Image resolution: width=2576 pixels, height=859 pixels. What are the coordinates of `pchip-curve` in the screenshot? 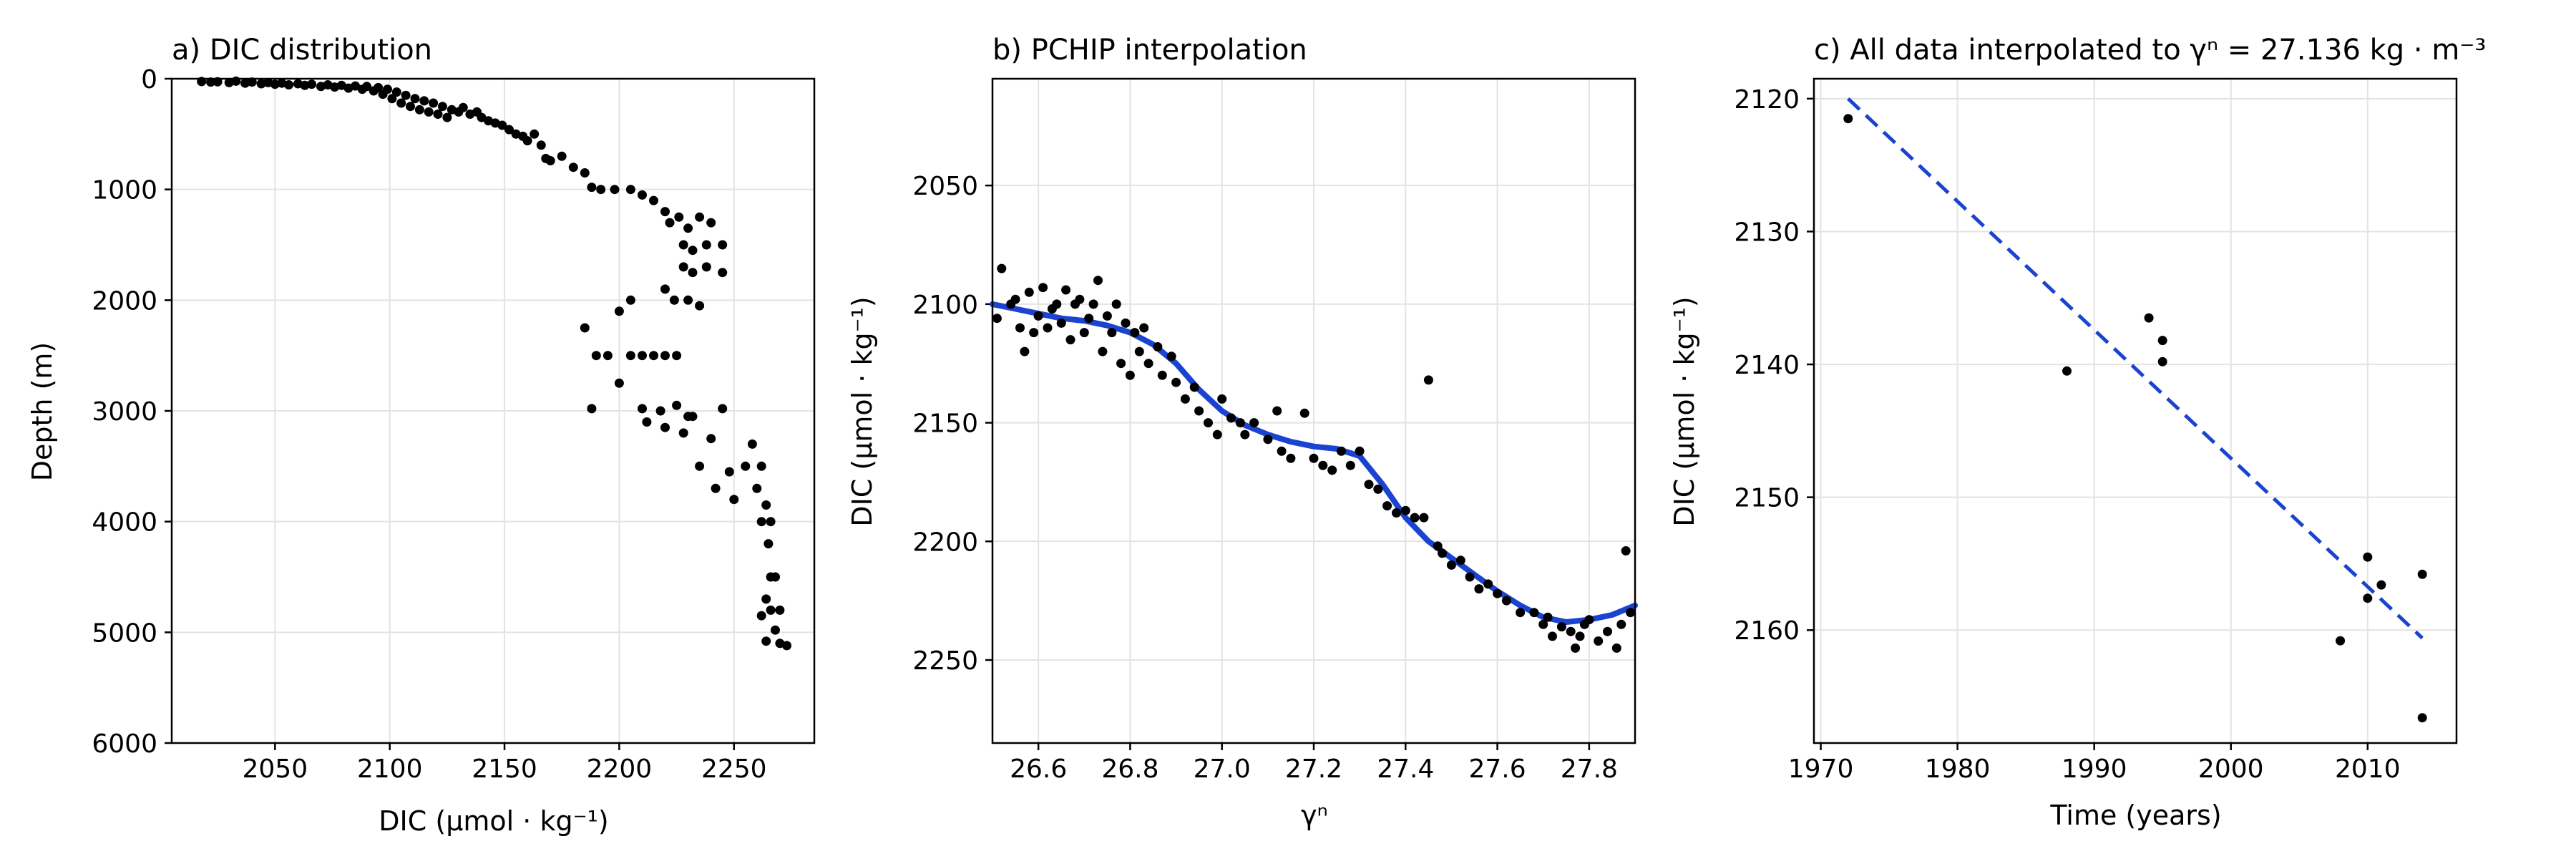 It's located at (1314, 463).